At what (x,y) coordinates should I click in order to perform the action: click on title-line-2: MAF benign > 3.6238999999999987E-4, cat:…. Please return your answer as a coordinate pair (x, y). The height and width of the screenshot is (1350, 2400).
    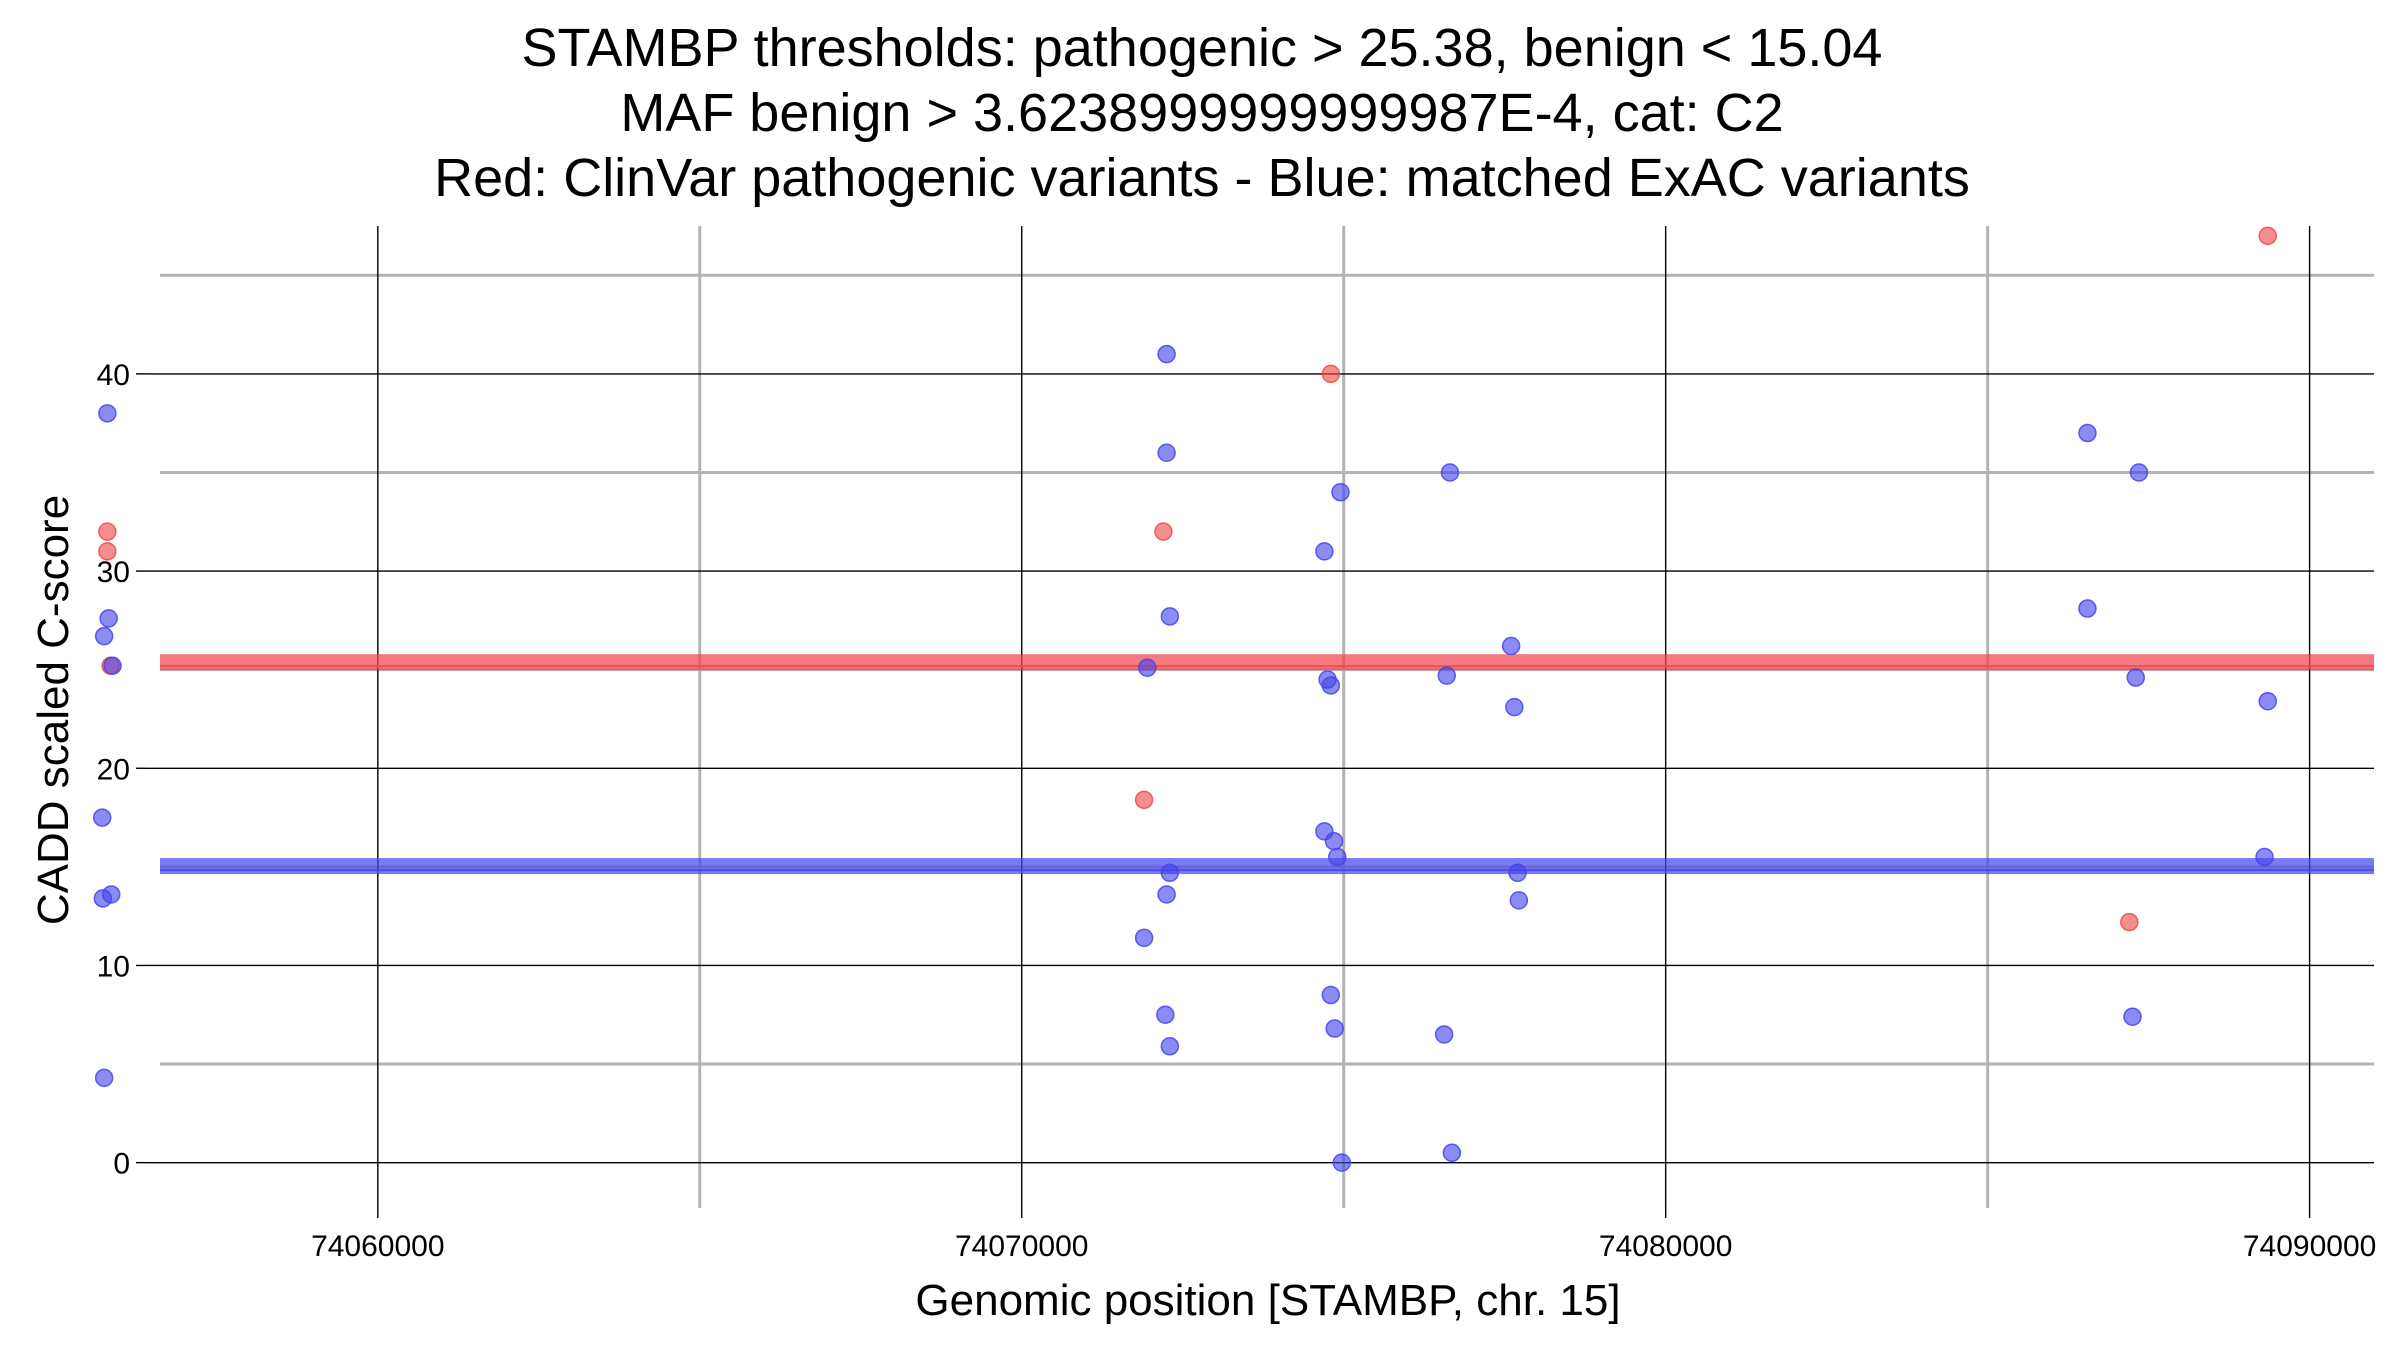
    Looking at the image, I should click on (1201, 113).